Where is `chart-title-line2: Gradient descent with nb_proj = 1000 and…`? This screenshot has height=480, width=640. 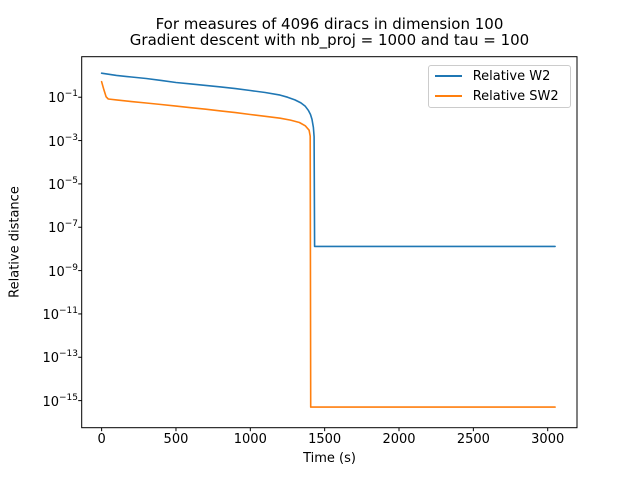 chart-title-line2: Gradient descent with nb_proj = 1000 and… is located at coordinates (329, 40).